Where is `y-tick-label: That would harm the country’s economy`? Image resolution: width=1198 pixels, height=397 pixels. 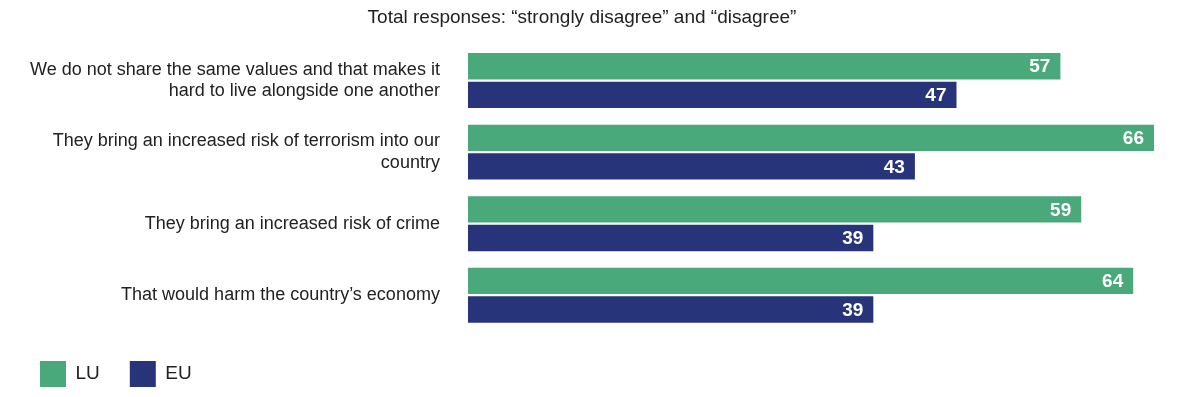
y-tick-label: That would harm the country’s economy is located at coordinates (280, 294).